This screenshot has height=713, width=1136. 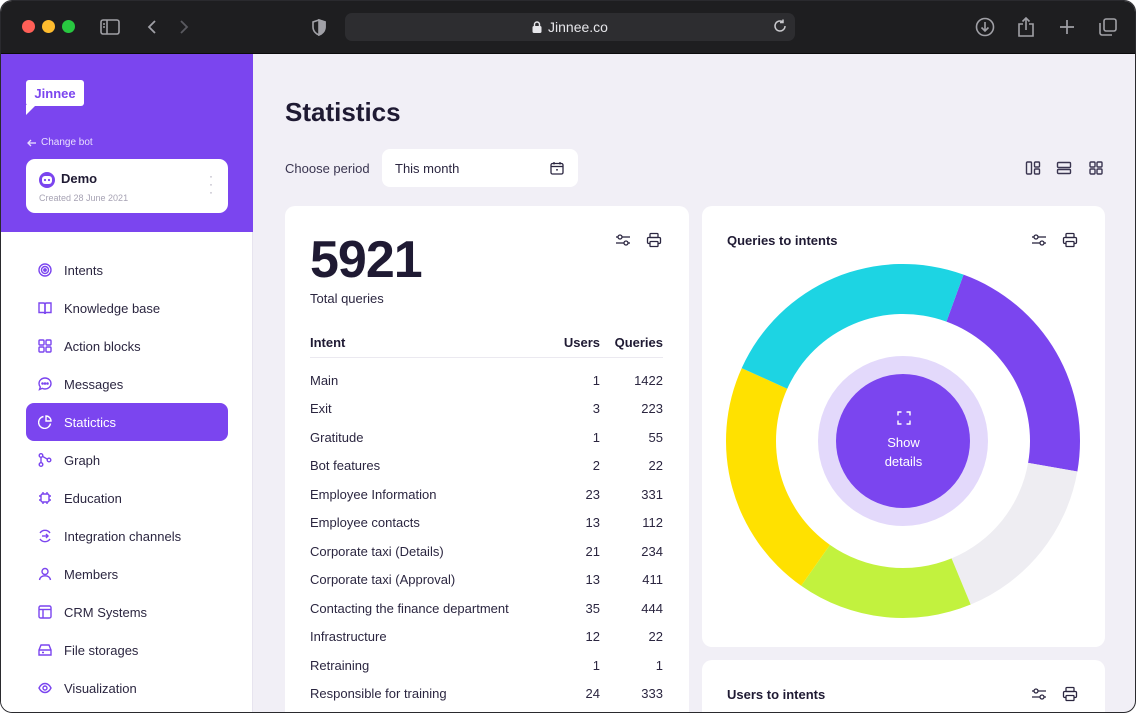 I want to click on intent-cell: Corporate taxi (Approval), so click(x=383, y=580).